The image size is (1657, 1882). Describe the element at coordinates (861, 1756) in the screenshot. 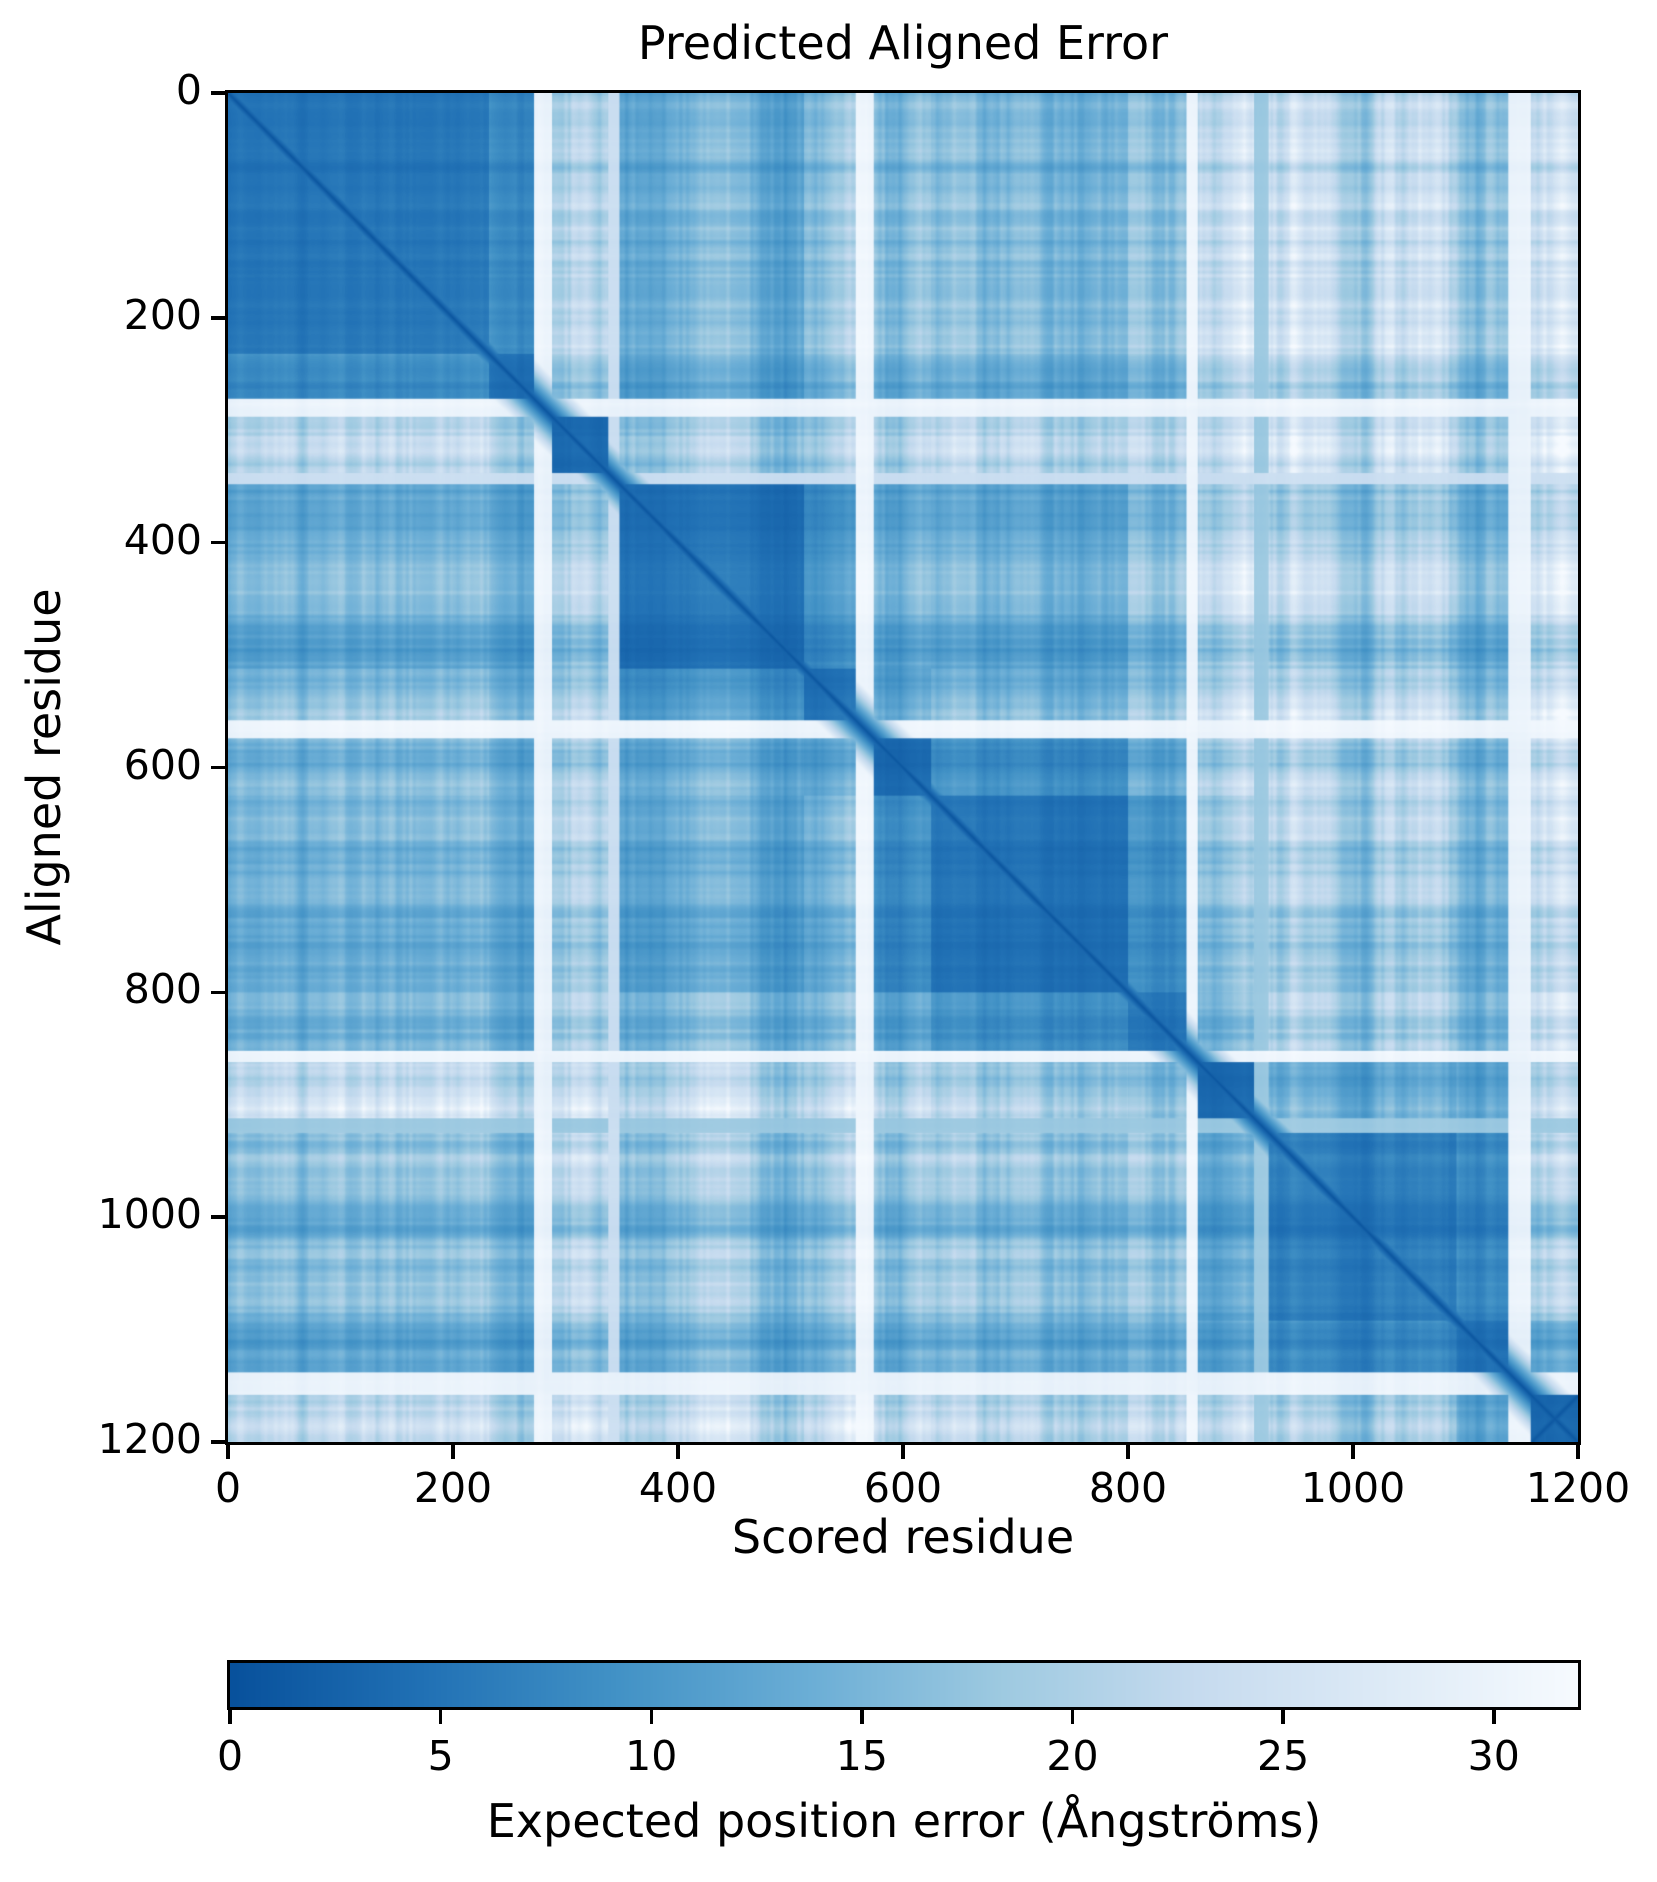

I see `colorbar-tick-label-15: 15` at that location.